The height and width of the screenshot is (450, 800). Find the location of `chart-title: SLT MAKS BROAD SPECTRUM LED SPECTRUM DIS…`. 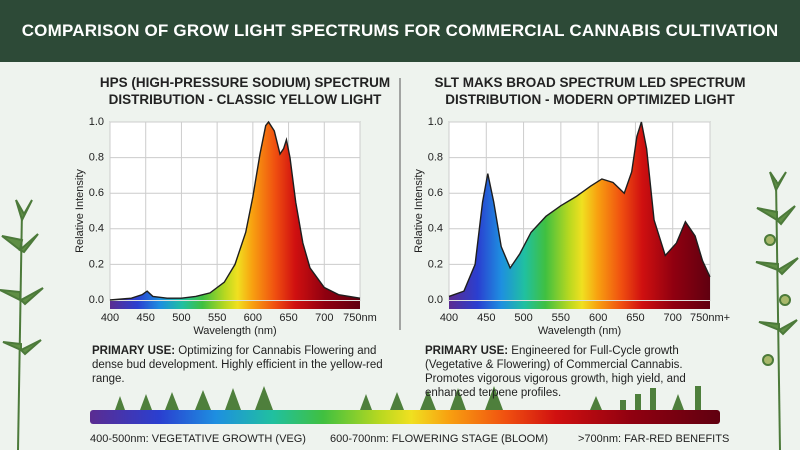

chart-title: SLT MAKS BROAD SPECTRUM LED SPECTRUM DIS… is located at coordinates (590, 91).